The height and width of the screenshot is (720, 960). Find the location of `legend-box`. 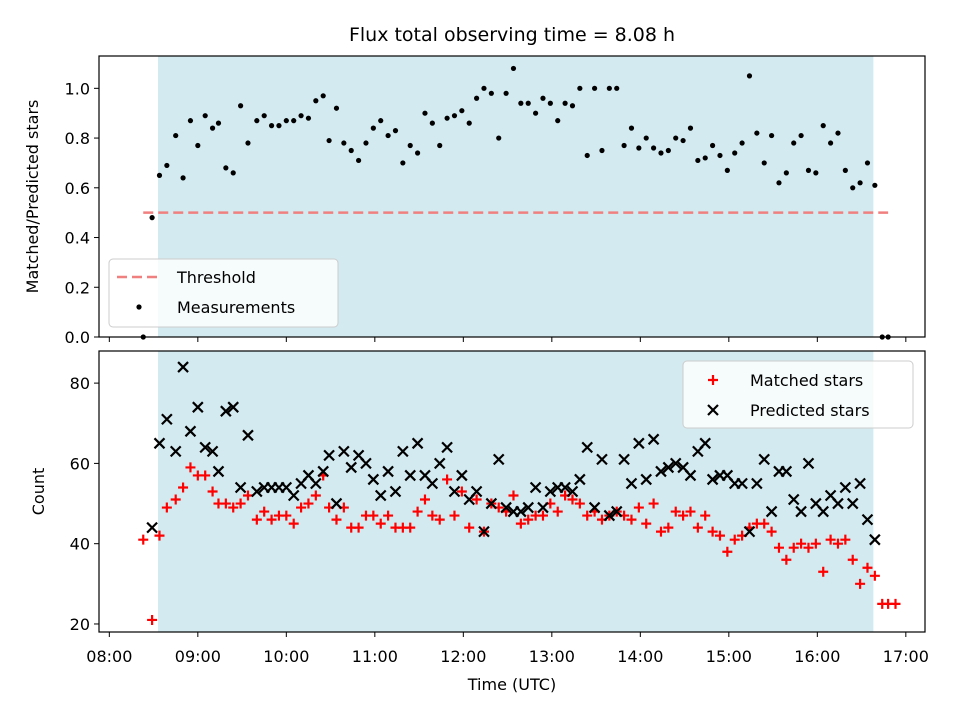

legend-box is located at coordinates (798, 394).